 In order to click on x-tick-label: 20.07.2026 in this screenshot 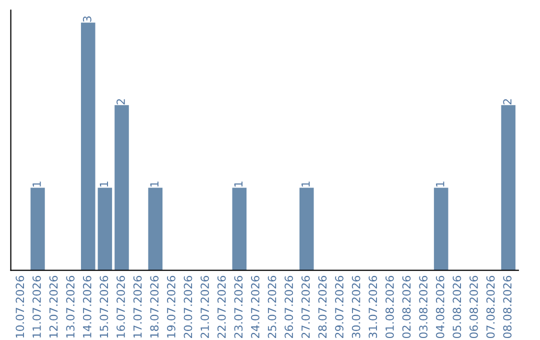, I will do `click(188, 307)`.